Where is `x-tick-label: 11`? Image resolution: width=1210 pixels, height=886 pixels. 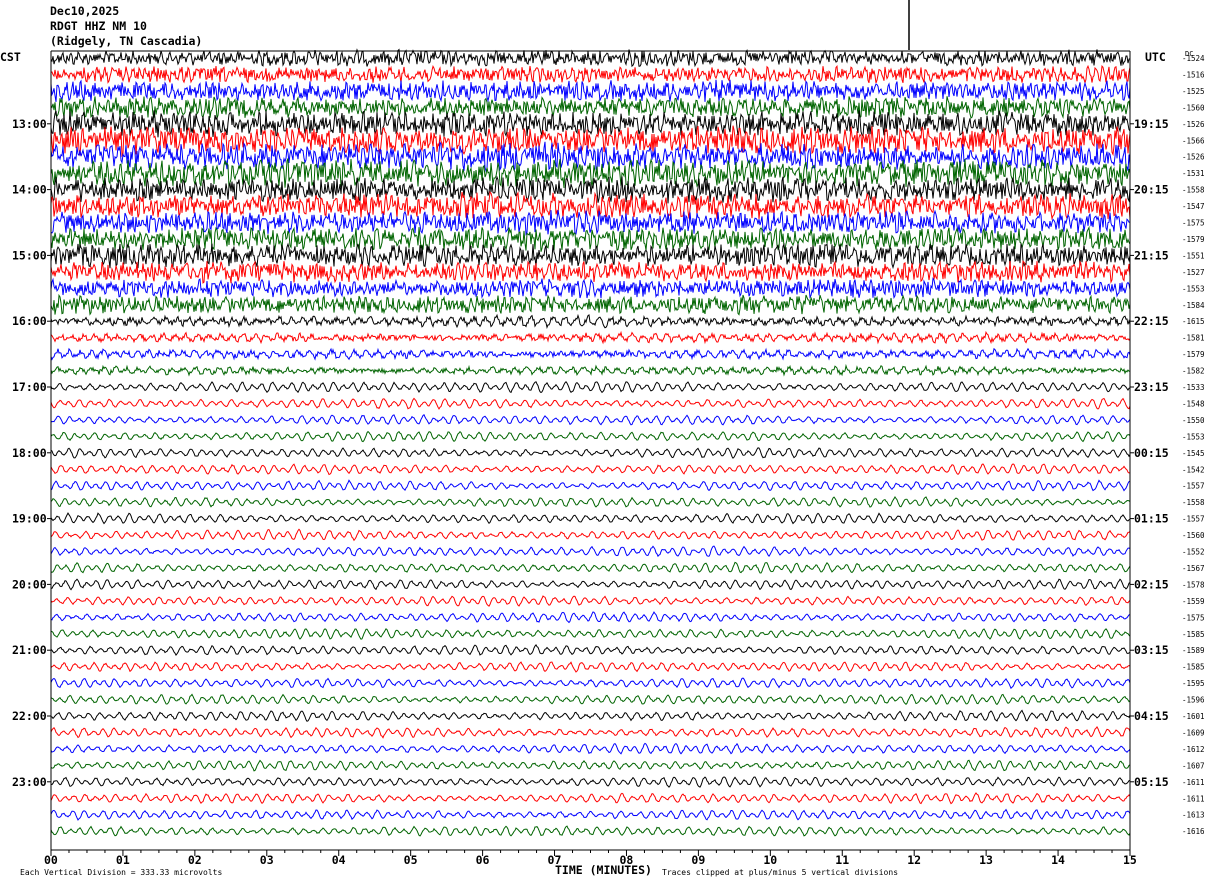 x-tick-label: 11 is located at coordinates (842, 860).